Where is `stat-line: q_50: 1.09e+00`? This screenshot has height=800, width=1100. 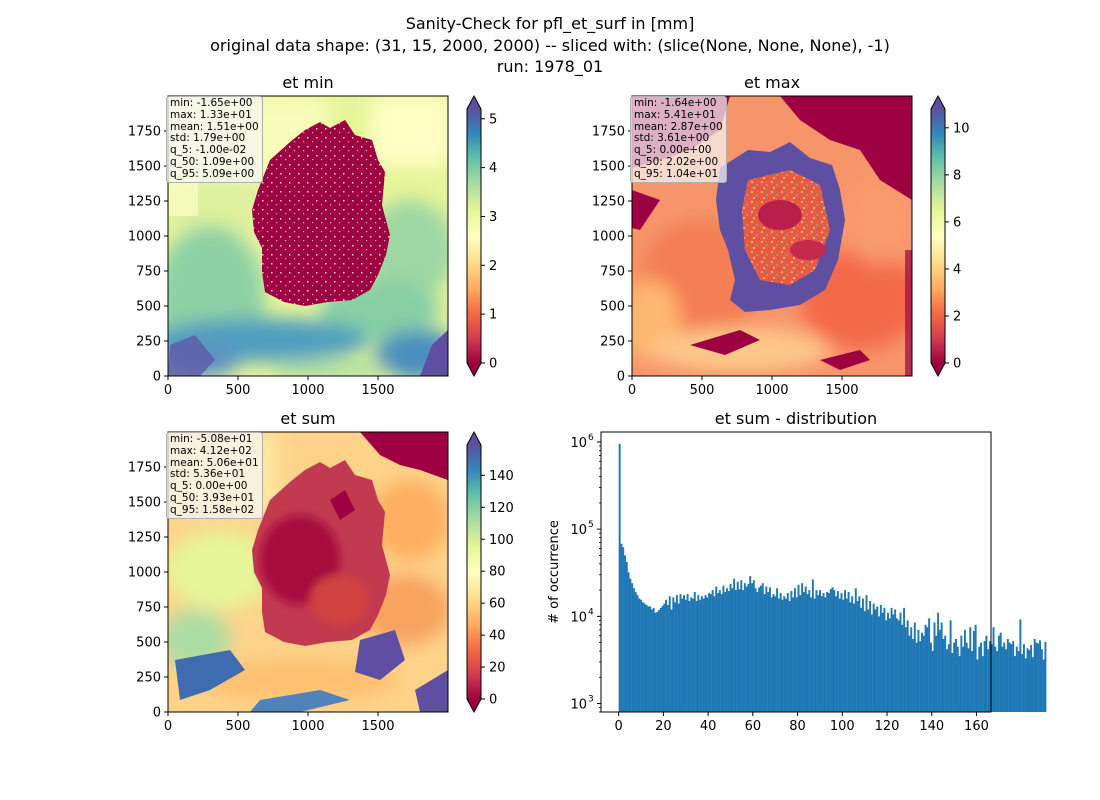 stat-line: q_50: 1.09e+00 is located at coordinates (212, 161).